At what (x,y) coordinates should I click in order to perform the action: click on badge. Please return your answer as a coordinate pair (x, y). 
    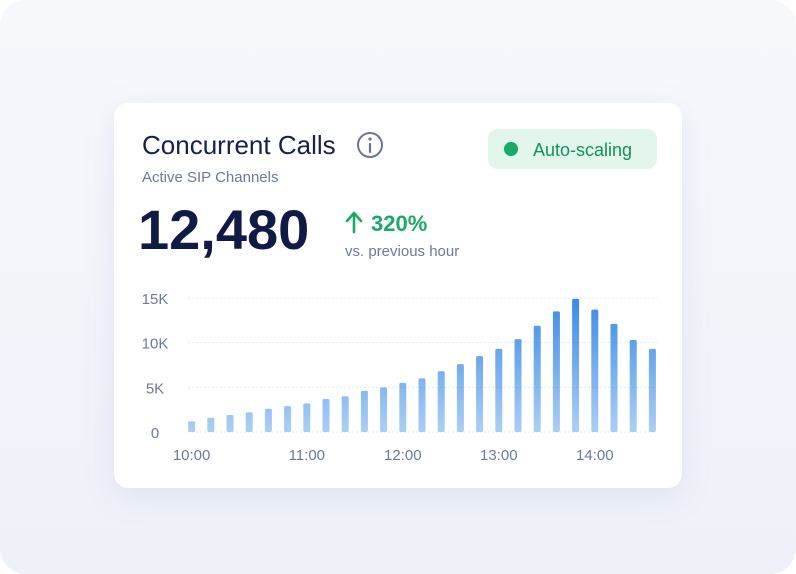
    Looking at the image, I should click on (572, 149).